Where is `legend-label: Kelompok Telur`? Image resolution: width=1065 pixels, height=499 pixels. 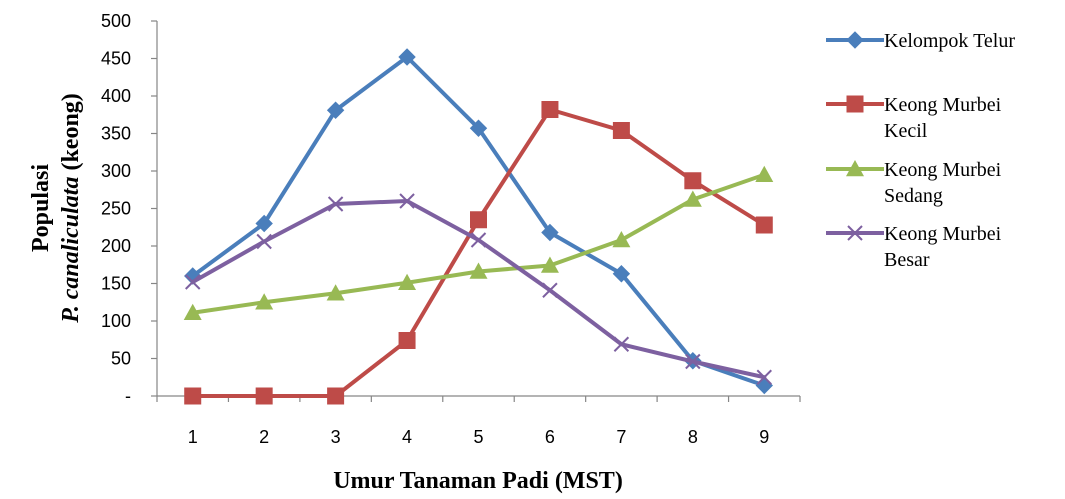 legend-label: Kelompok Telur is located at coordinates (949, 41).